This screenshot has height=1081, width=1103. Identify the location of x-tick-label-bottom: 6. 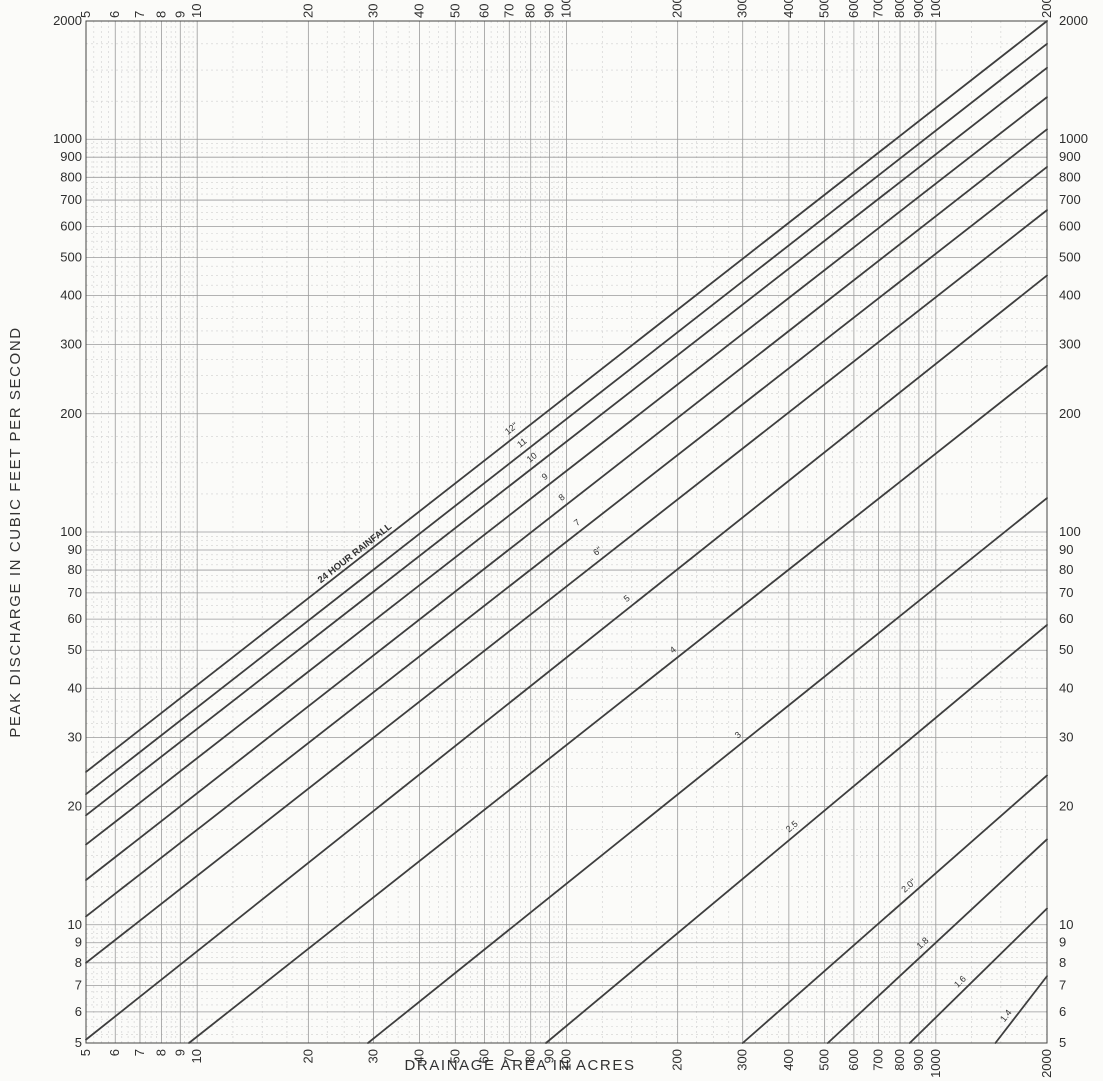
(114, 1052).